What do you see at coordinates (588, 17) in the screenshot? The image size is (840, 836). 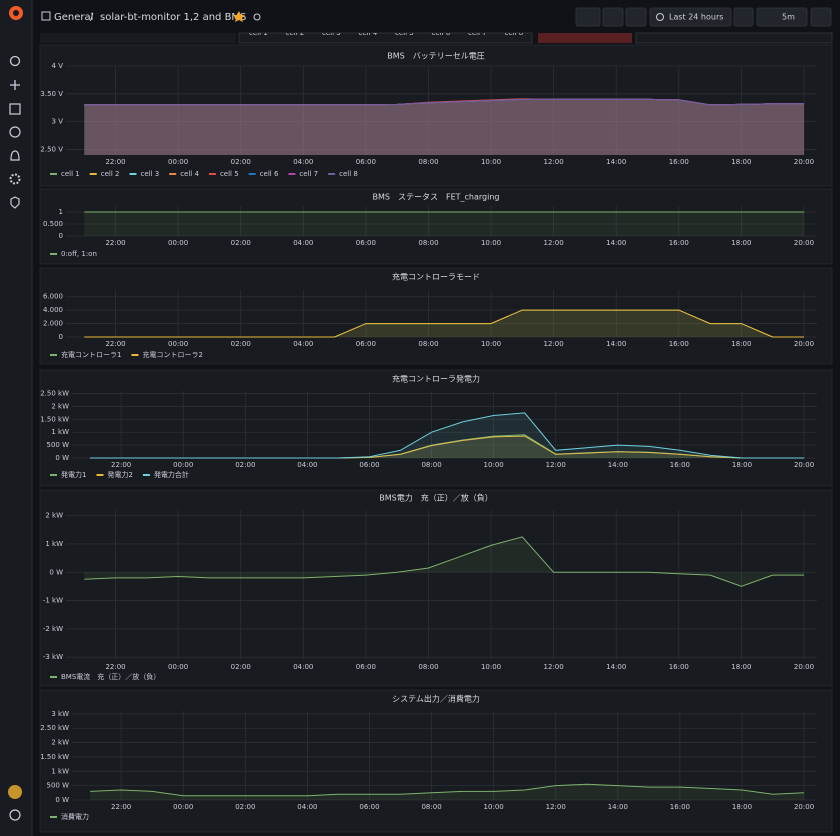 I see `add-panel-button` at bounding box center [588, 17].